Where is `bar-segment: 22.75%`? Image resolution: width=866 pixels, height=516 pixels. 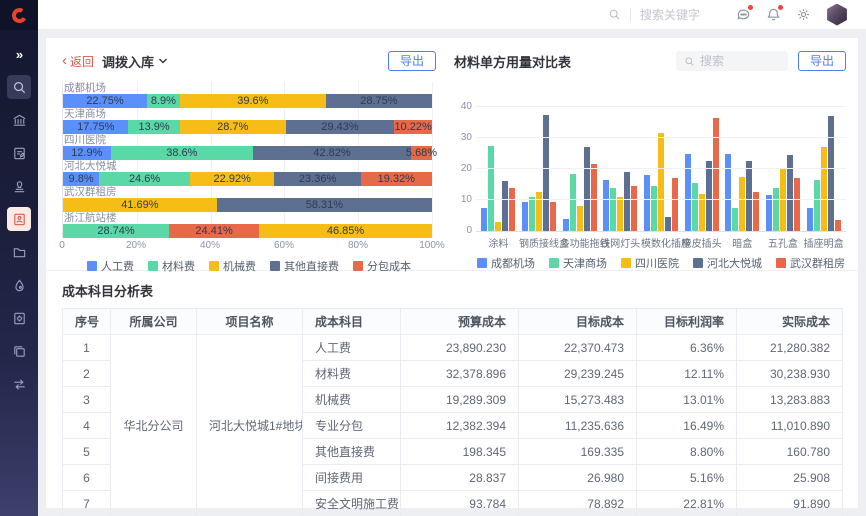 bar-segment: 22.75% is located at coordinates (105, 101).